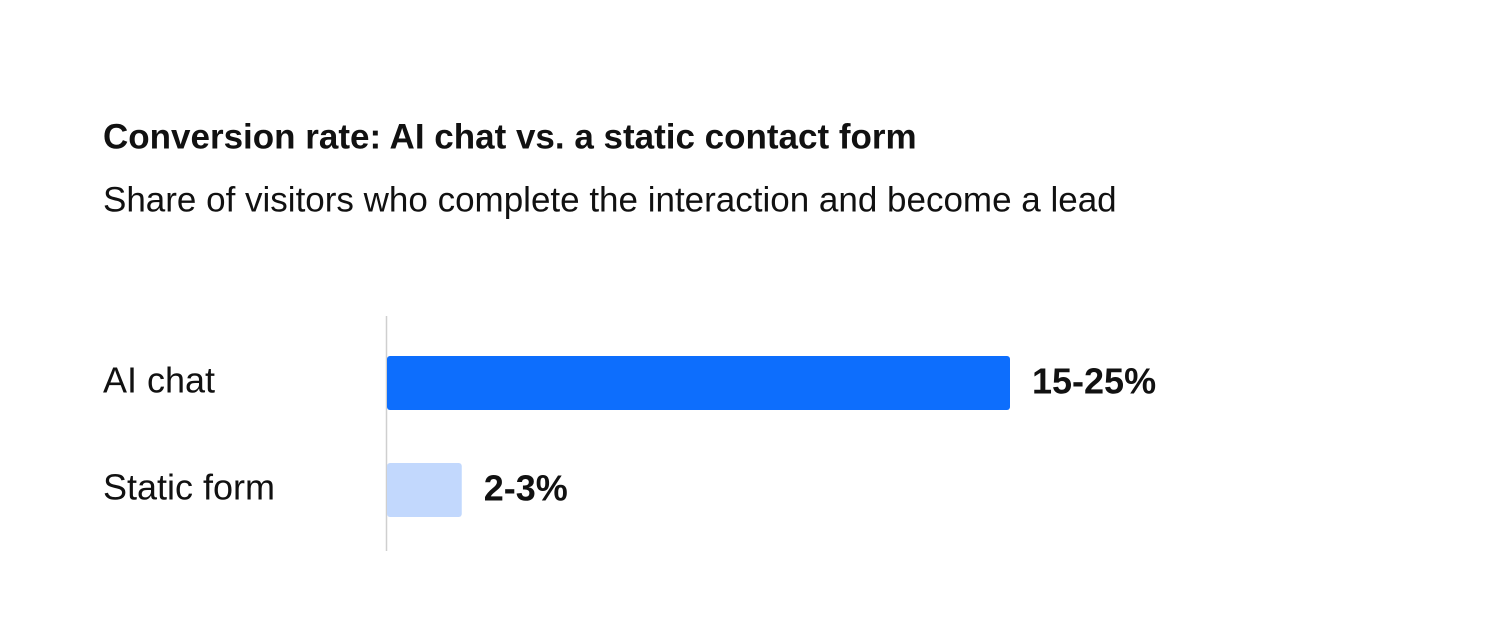  I want to click on category-label: AI chat, so click(159, 380).